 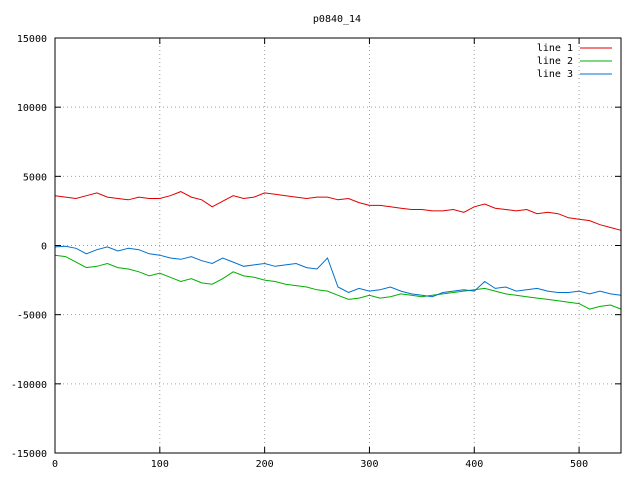 What do you see at coordinates (35, 177) in the screenshot?
I see `y-tick-label: 5000` at bounding box center [35, 177].